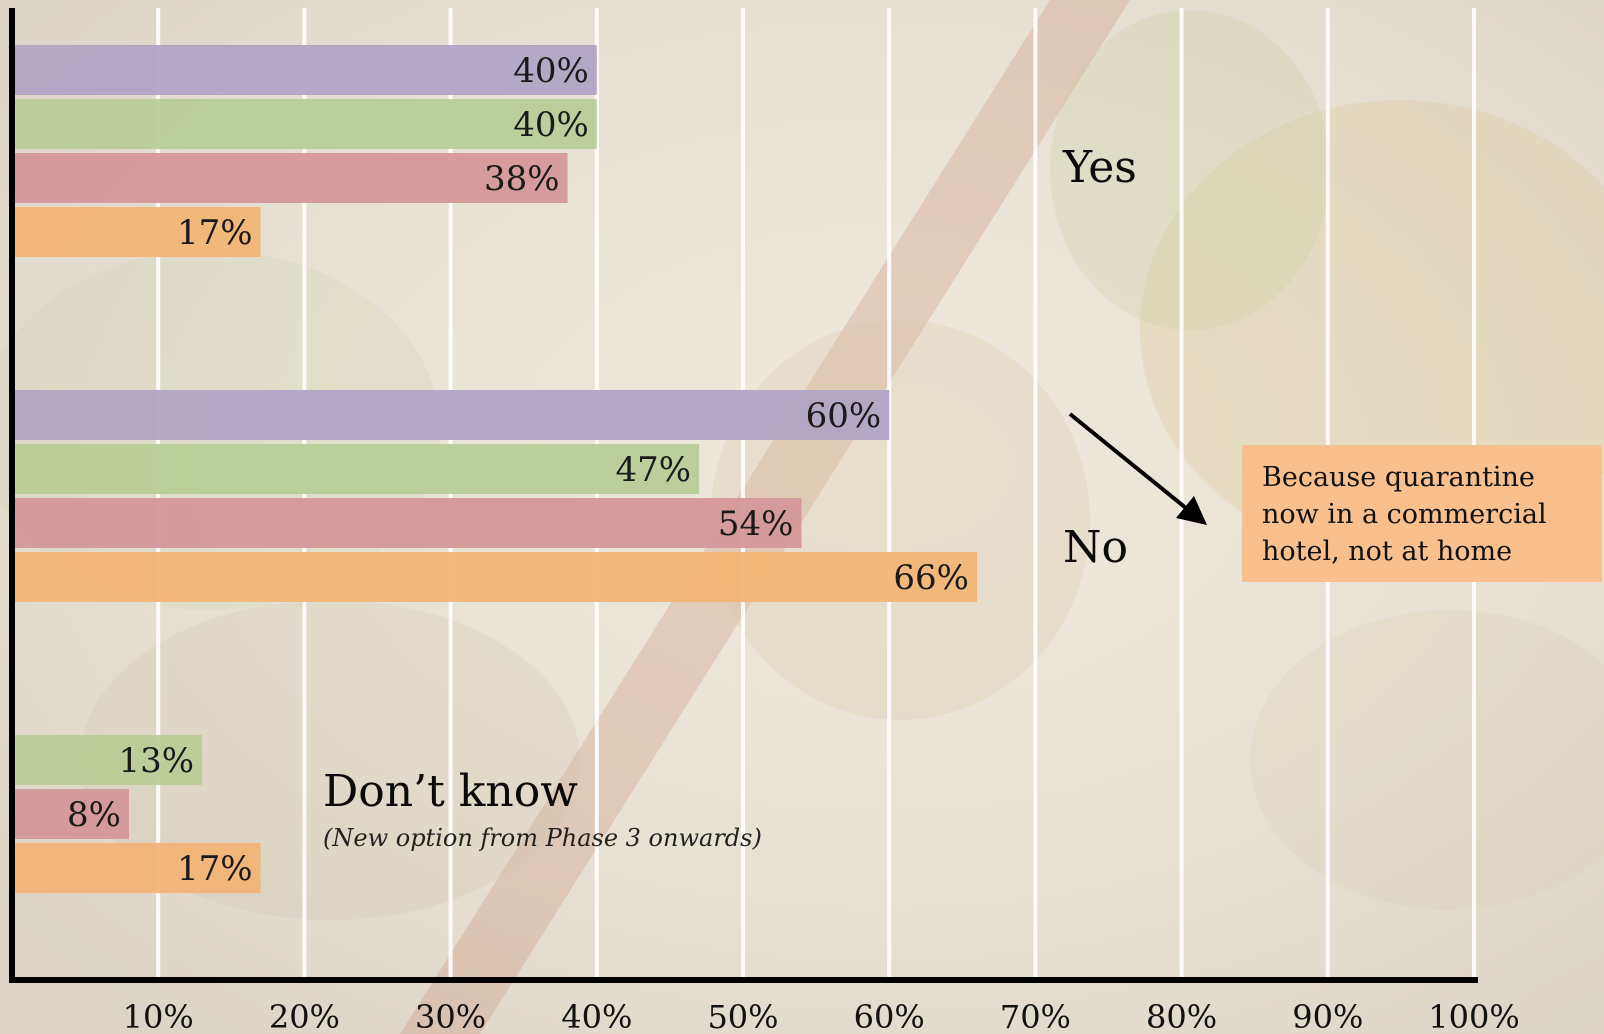 This screenshot has height=1034, width=1604. What do you see at coordinates (889, 1016) in the screenshot?
I see `x-tick-label: 60%` at bounding box center [889, 1016].